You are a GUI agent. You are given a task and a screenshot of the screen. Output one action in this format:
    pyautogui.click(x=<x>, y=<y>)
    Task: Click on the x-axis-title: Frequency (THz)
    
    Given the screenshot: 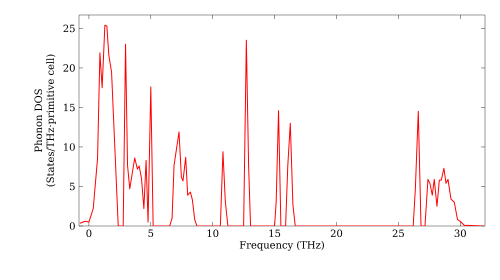 What is the action you would take?
    pyautogui.click(x=282, y=245)
    